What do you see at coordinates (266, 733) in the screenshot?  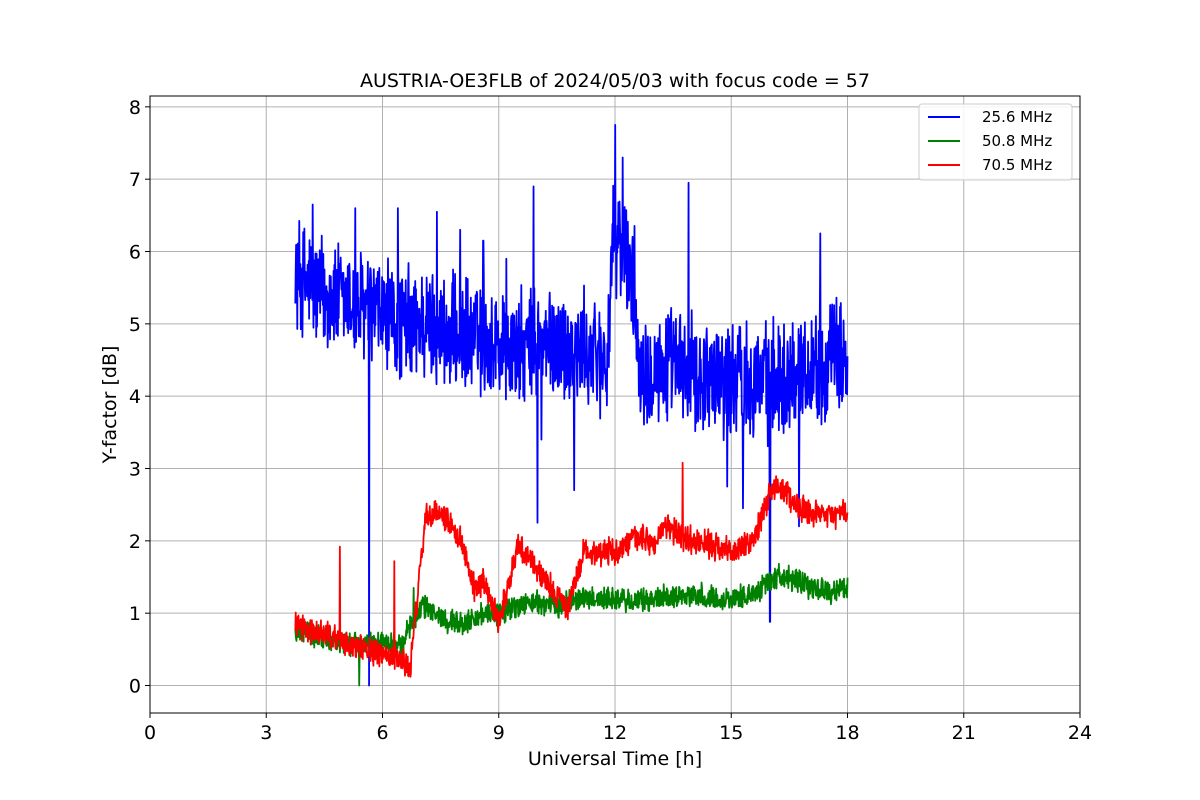 I see `x-tick-label: 3` at bounding box center [266, 733].